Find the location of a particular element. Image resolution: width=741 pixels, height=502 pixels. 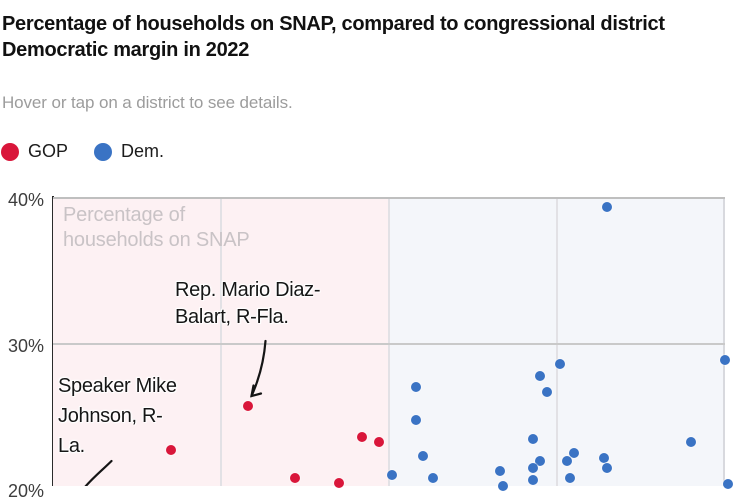

text-line: Johnson, R- is located at coordinates (110, 416).